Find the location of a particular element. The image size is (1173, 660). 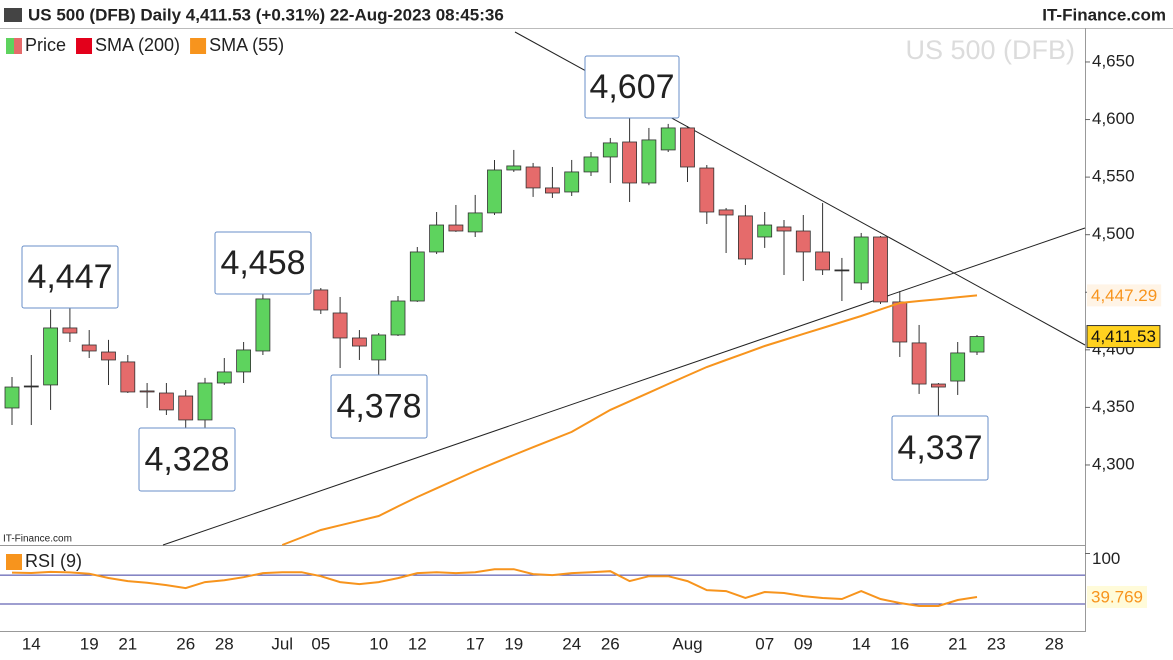

x-tick-label: 17 is located at coordinates (475, 643).